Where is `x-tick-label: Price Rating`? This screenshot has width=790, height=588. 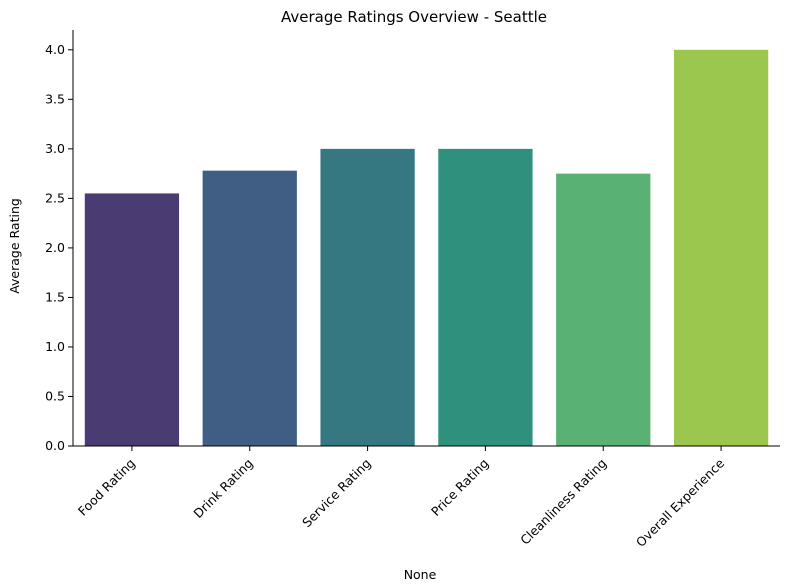 x-tick-label: Price Rating is located at coordinates (459, 487).